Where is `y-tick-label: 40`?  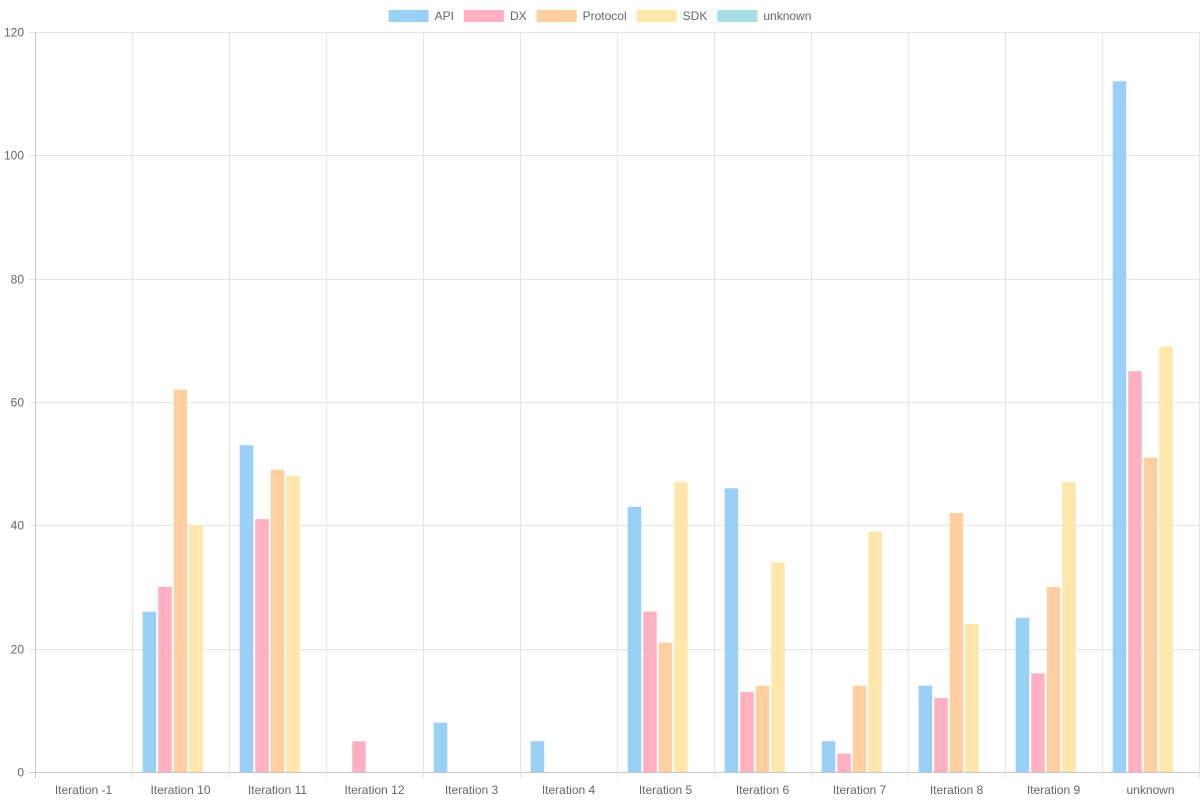 y-tick-label: 40 is located at coordinates (18, 526).